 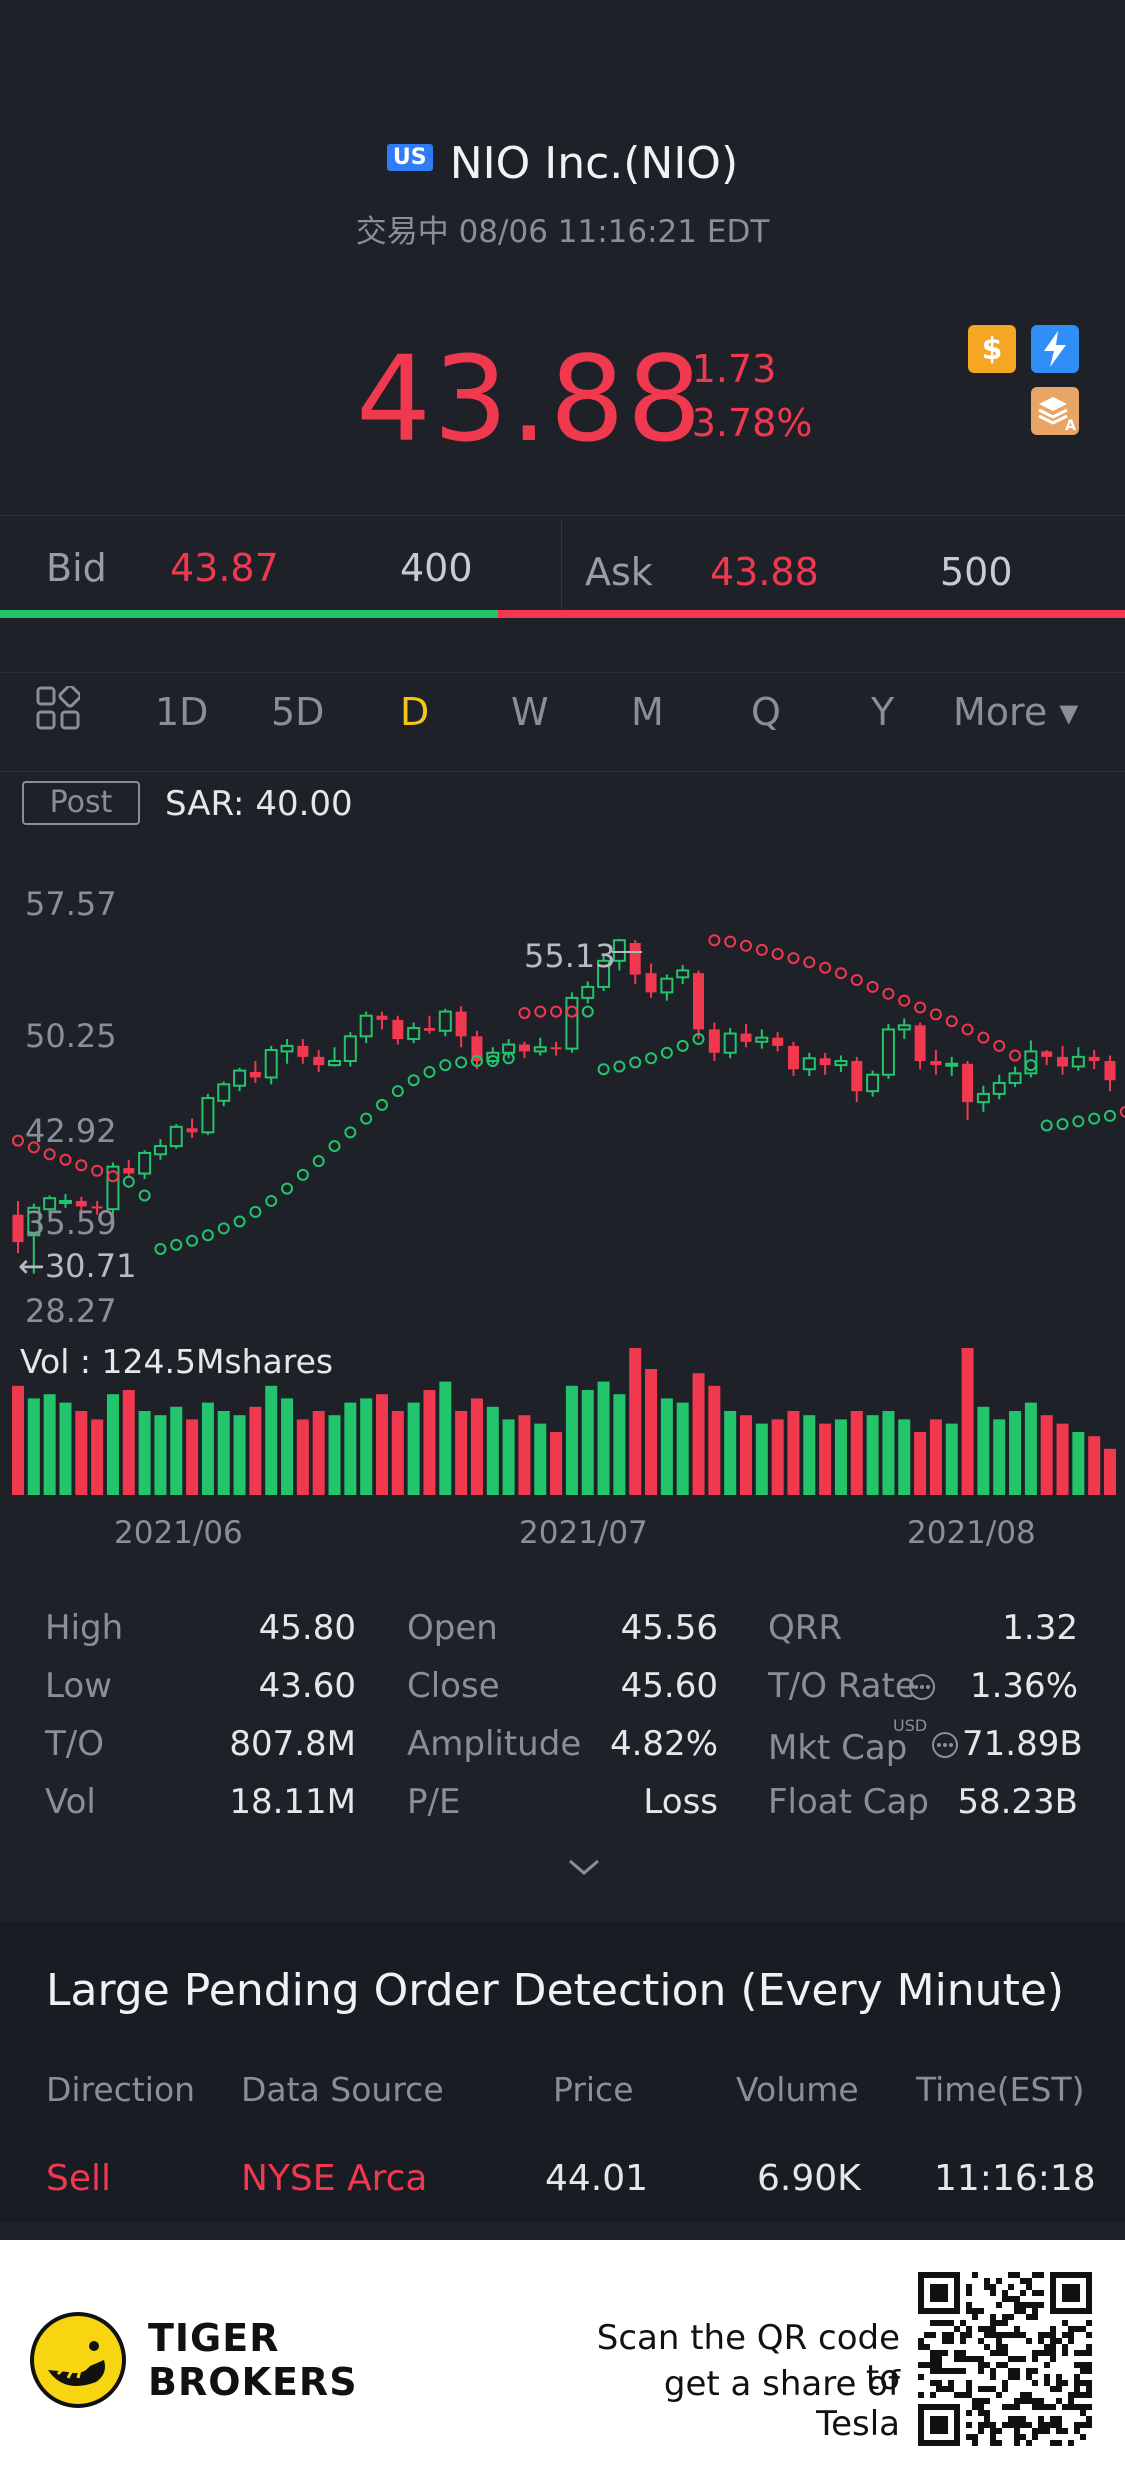 What do you see at coordinates (452, 1628) in the screenshot?
I see `stat-label: Open` at bounding box center [452, 1628].